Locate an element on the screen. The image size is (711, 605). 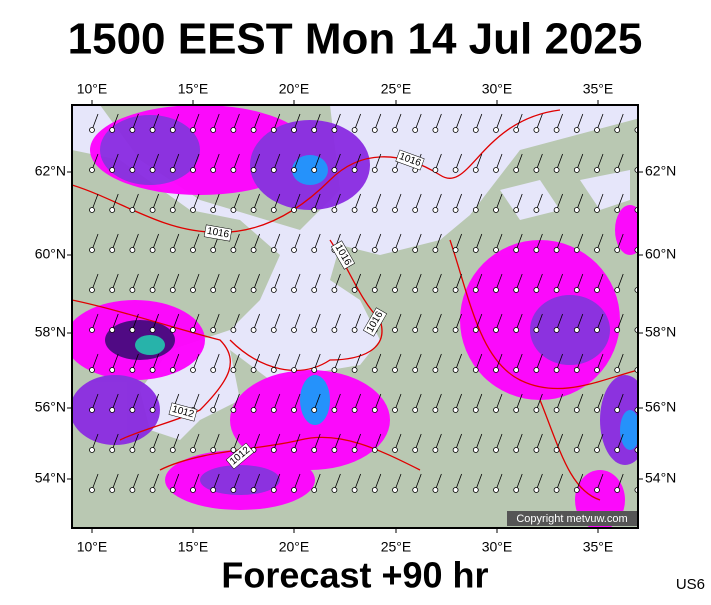
map-title: 1500 EEST Mon 14 Jul 2025 is located at coordinates (355, 39).